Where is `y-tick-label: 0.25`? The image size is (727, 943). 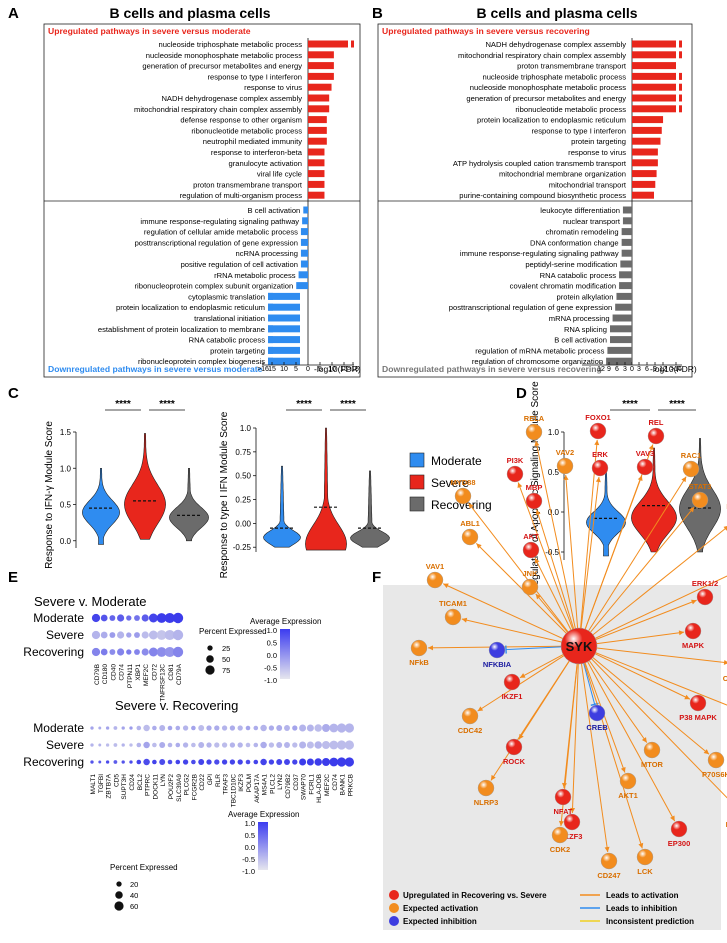
y-tick-label: 0.25 is located at coordinates (243, 500).